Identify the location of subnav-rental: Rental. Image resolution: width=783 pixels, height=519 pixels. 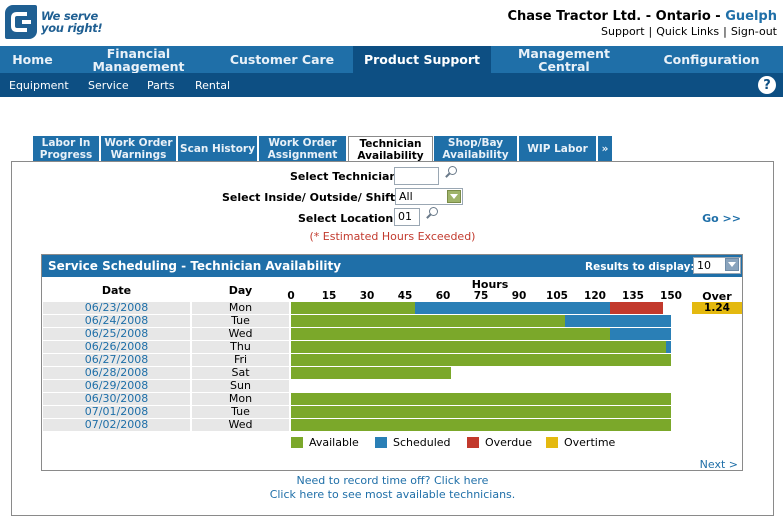
(212, 85).